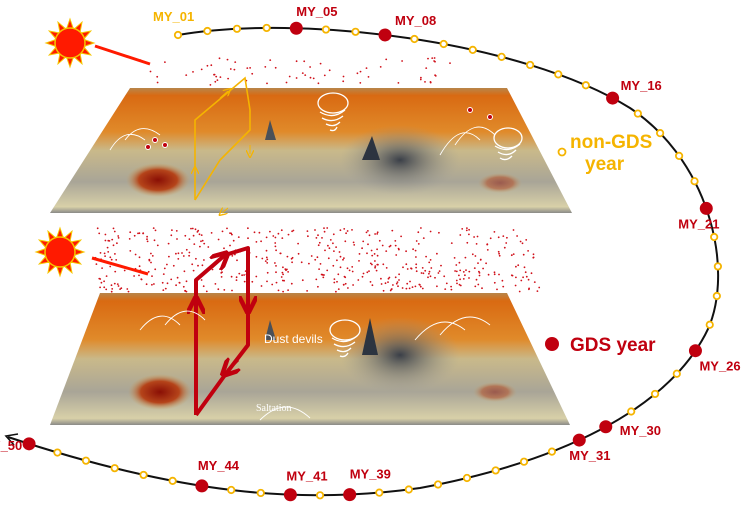  Describe the element at coordinates (500, 183) in the screenshot. I see `crater` at that location.